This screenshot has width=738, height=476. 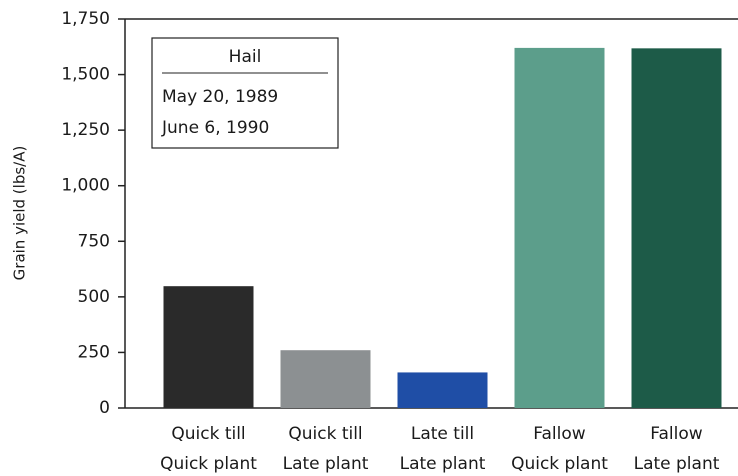 I want to click on y-axis-label: Grain yield (lbs/A), so click(x=20, y=213).